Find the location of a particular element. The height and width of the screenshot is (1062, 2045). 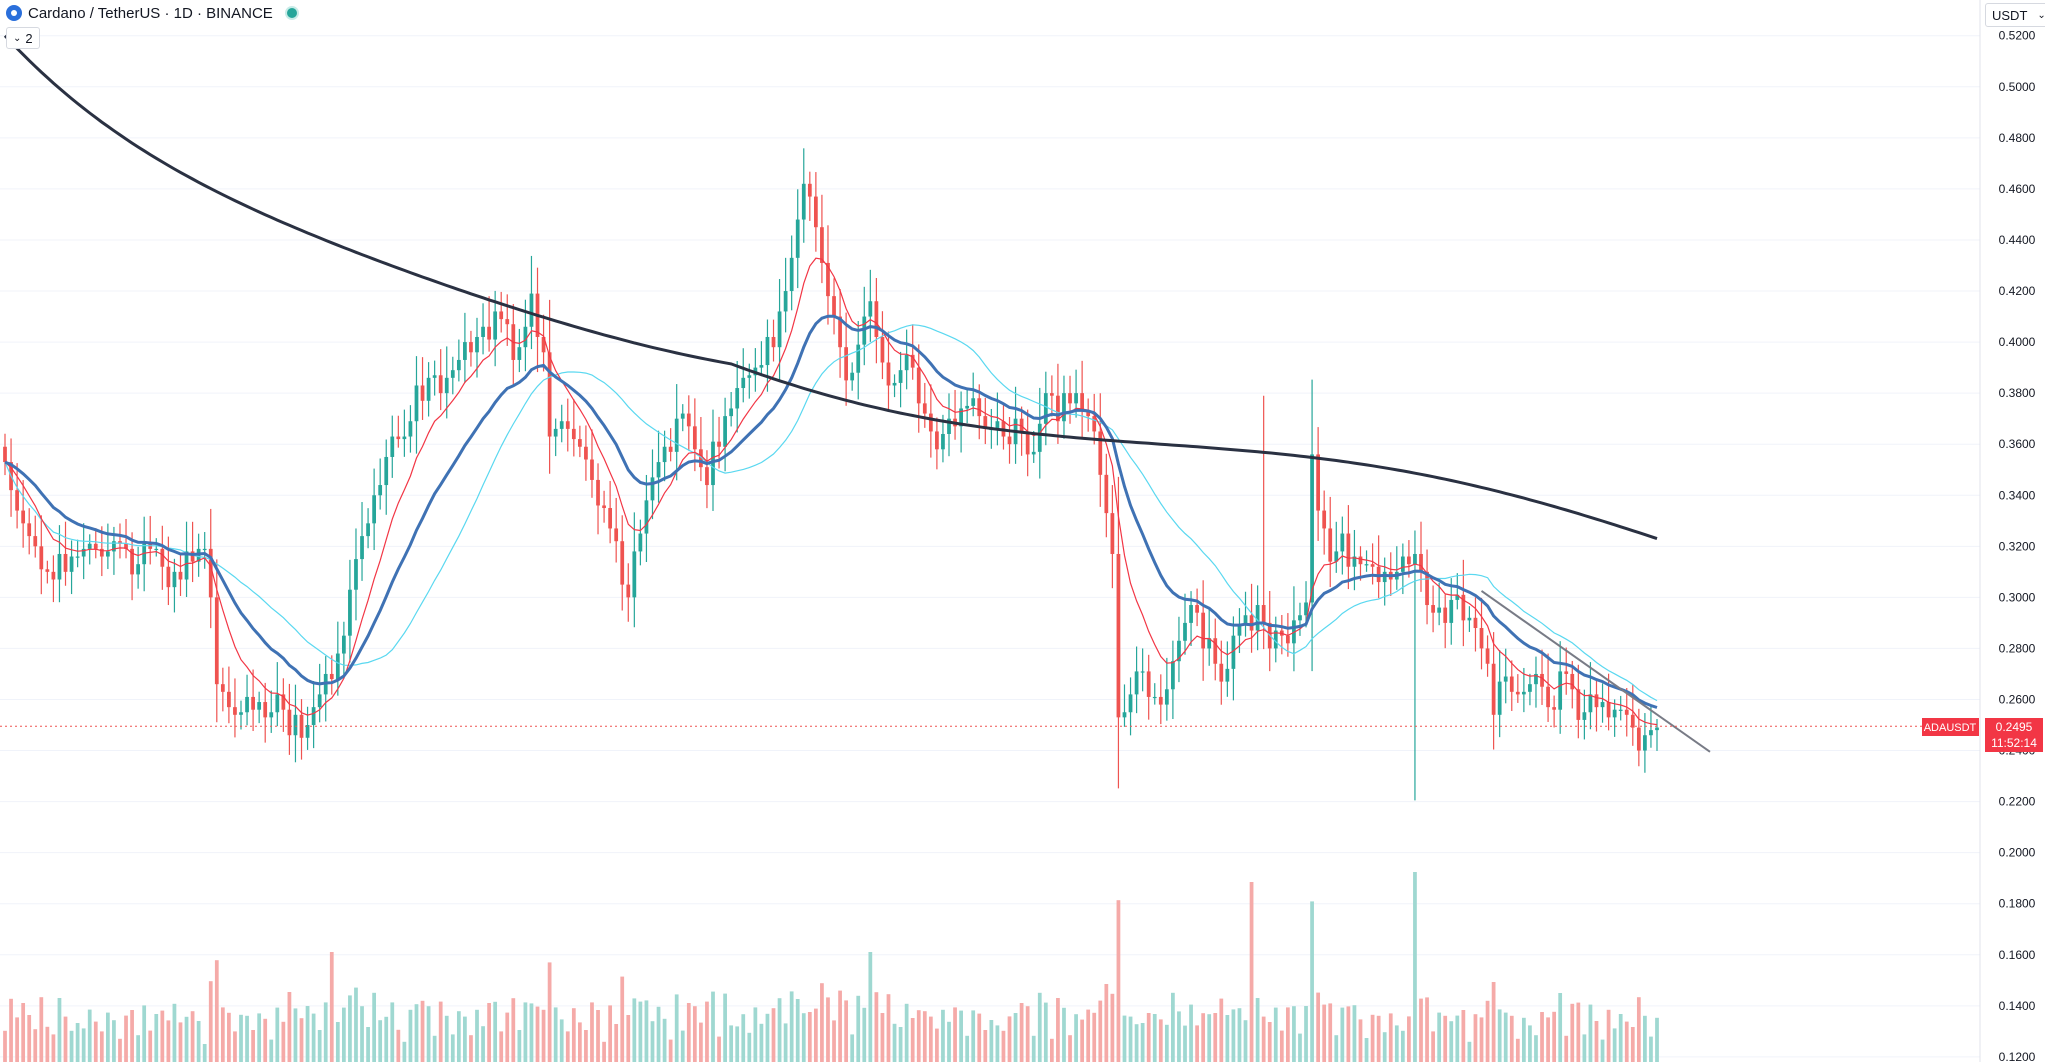

currency-select: USDT ⌄ is located at coordinates (2015, 15).